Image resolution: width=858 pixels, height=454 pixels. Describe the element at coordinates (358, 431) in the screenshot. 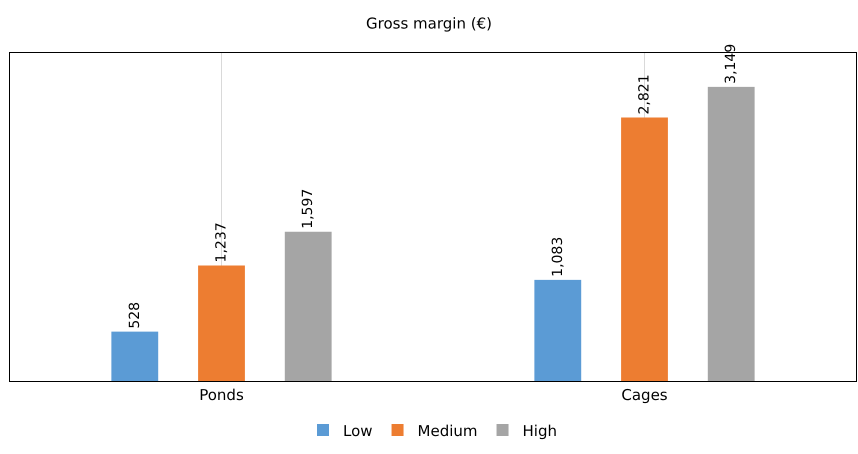

I see `legend-label: Low` at that location.